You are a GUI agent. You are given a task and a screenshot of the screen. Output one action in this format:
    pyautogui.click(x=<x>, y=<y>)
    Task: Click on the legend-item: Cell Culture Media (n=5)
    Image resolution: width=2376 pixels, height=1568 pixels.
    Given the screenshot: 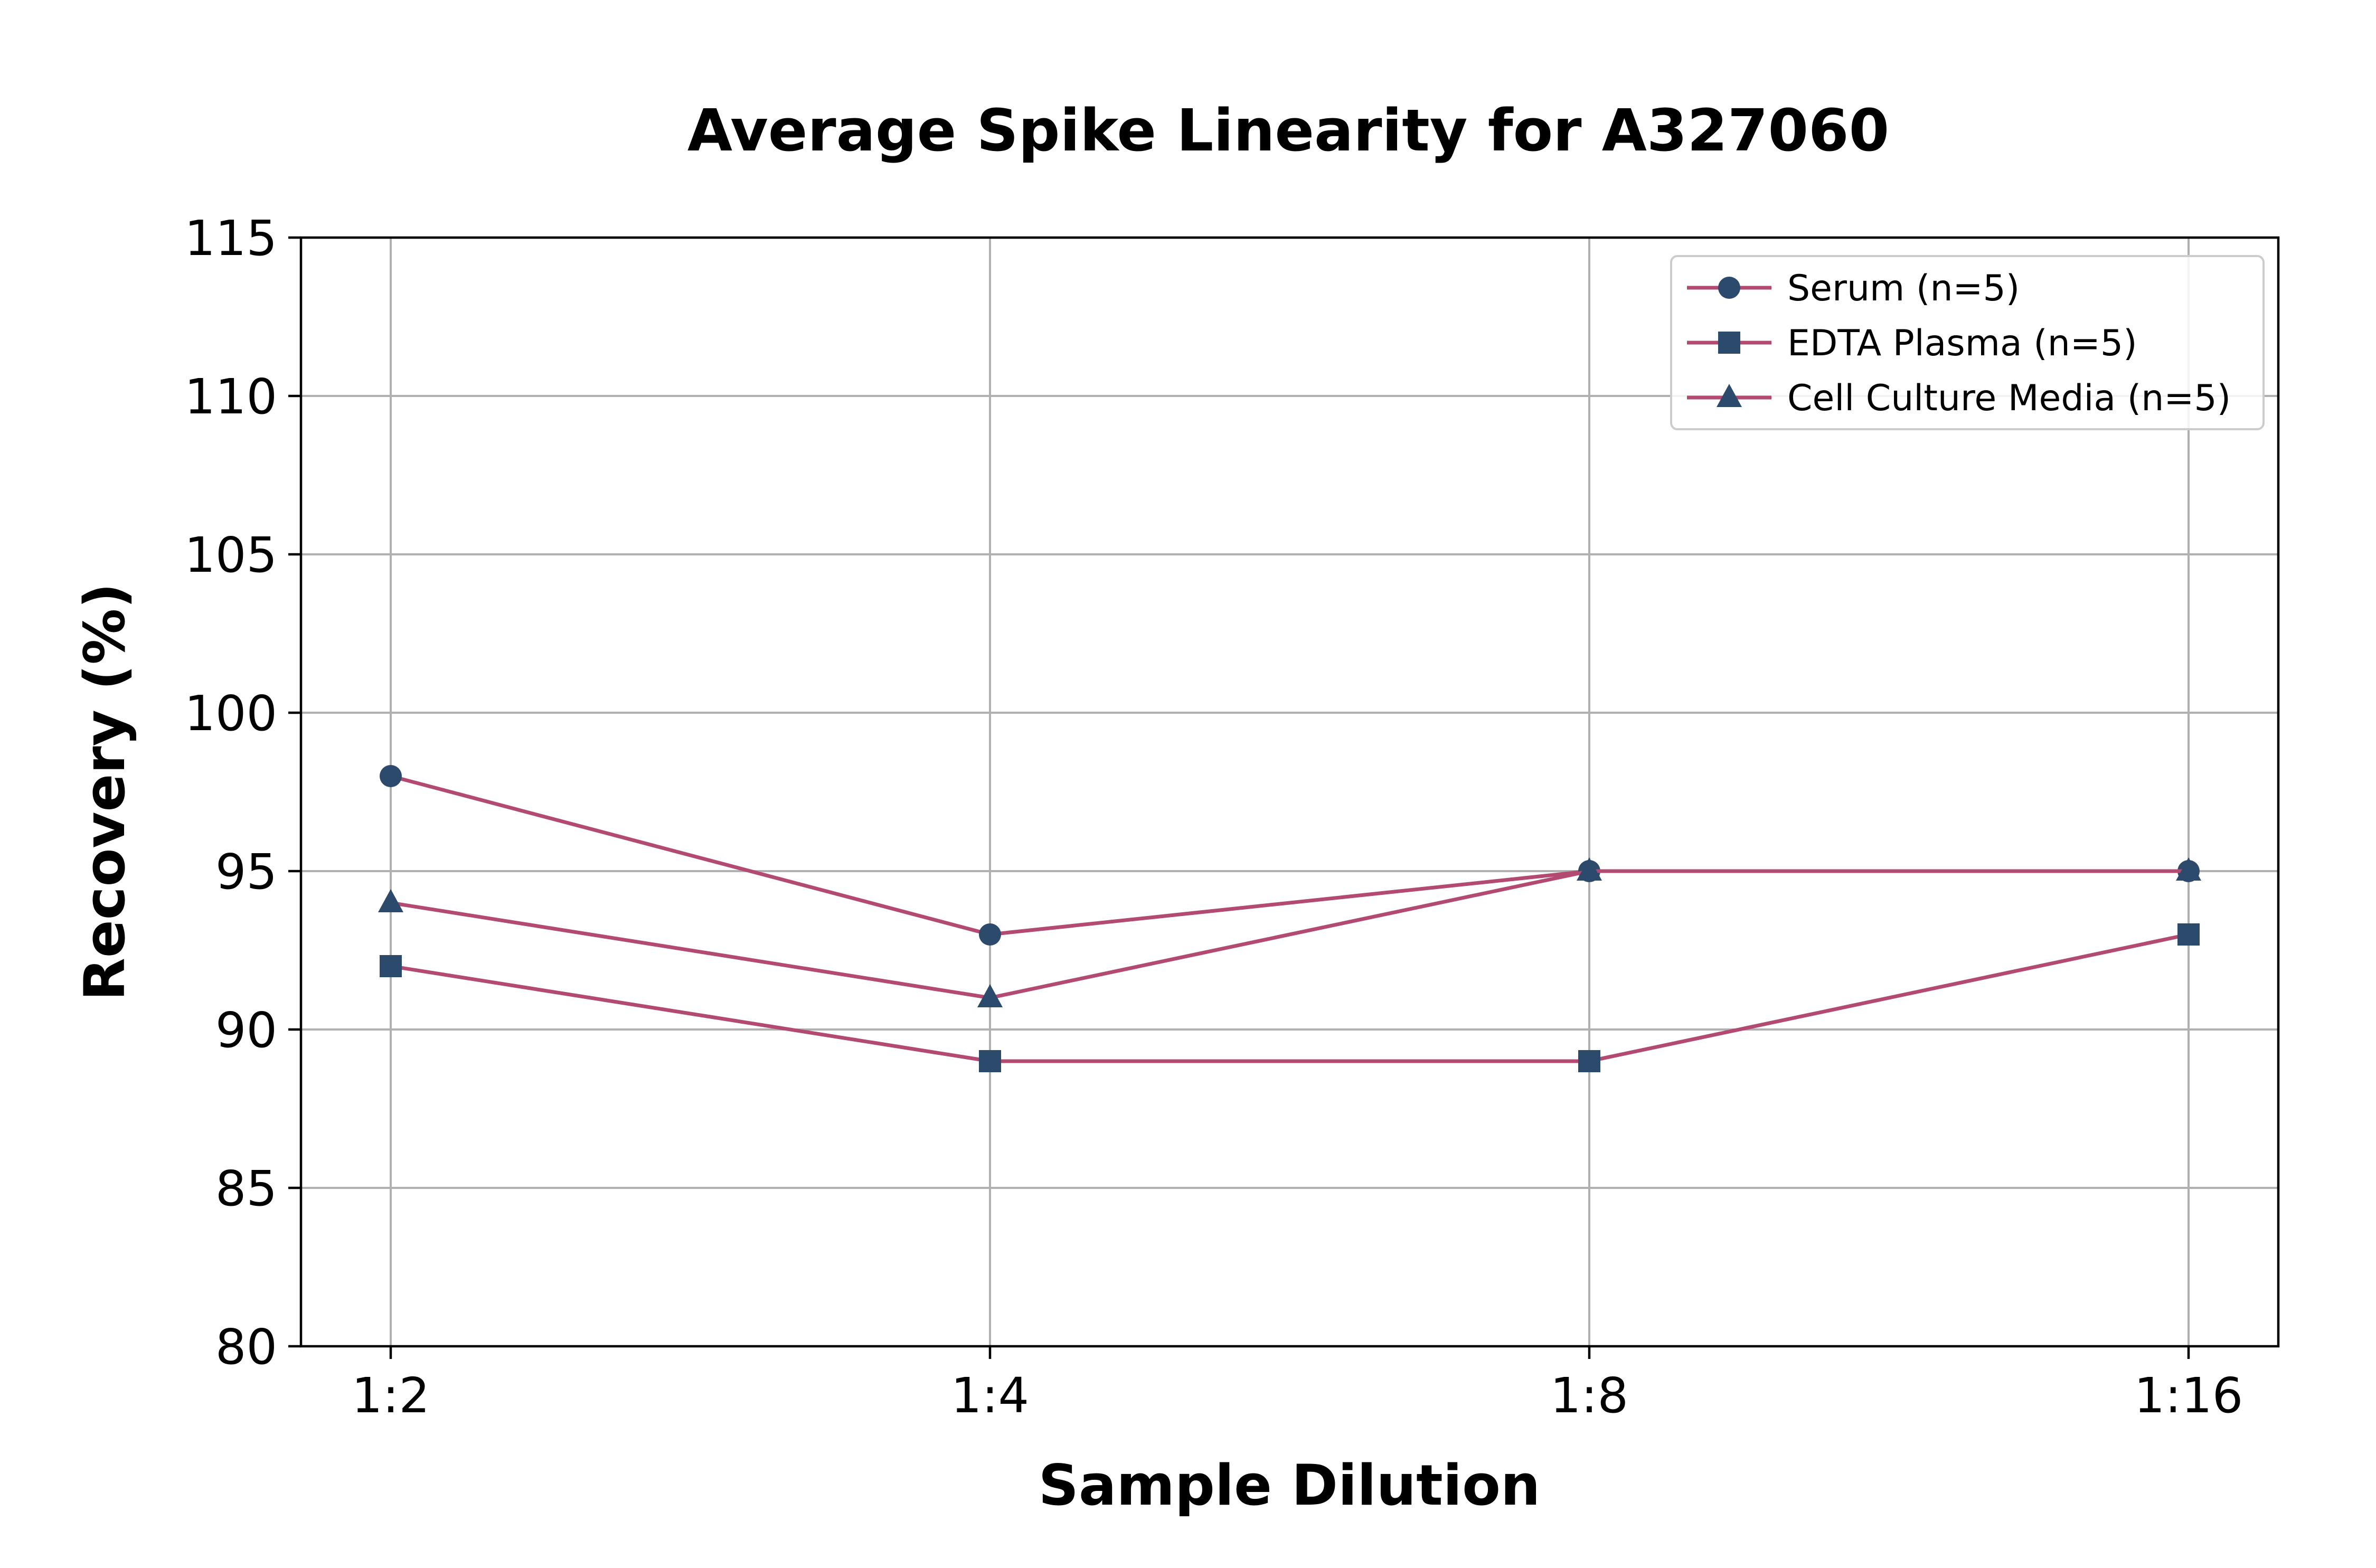 What is the action you would take?
    pyautogui.click(x=1959, y=398)
    